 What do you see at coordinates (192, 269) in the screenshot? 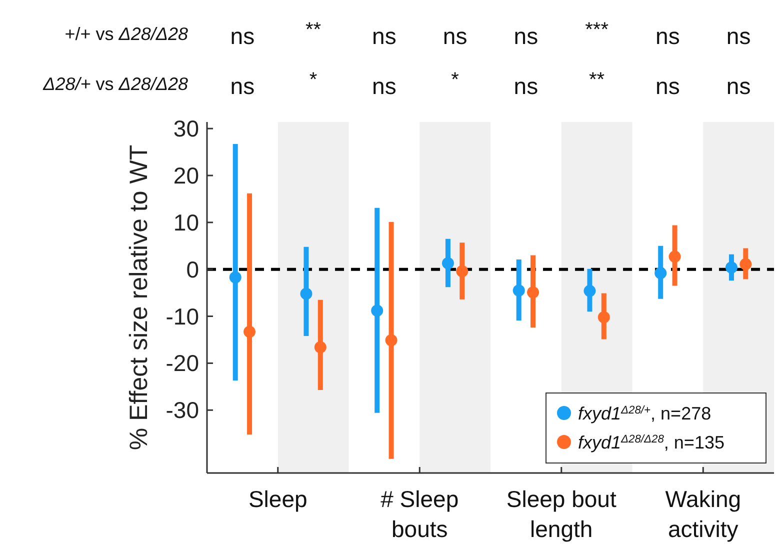
I see `y-tick-label: 0` at bounding box center [192, 269].